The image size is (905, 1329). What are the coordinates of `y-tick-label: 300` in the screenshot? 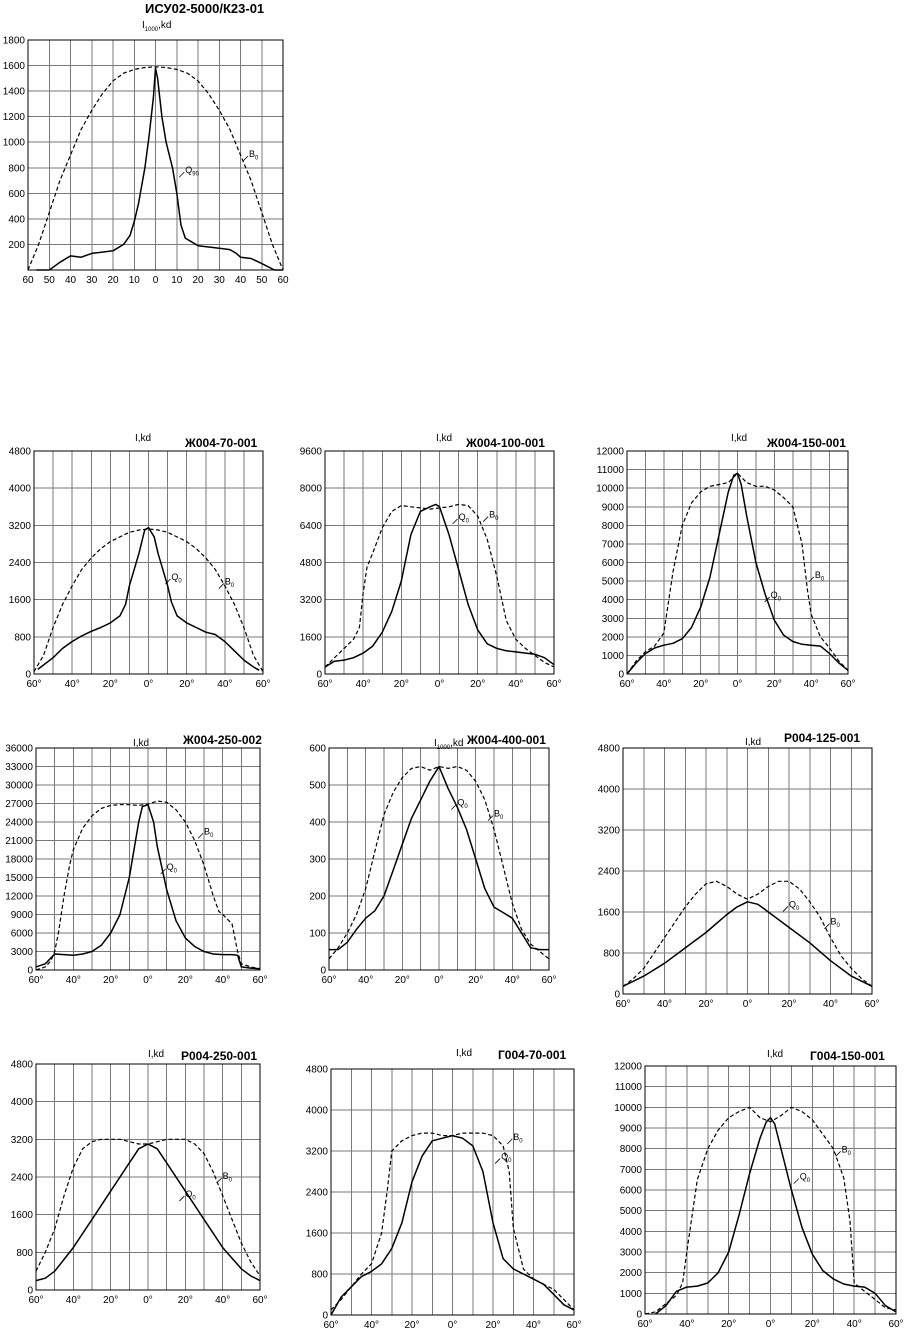 It's located at (317, 860).